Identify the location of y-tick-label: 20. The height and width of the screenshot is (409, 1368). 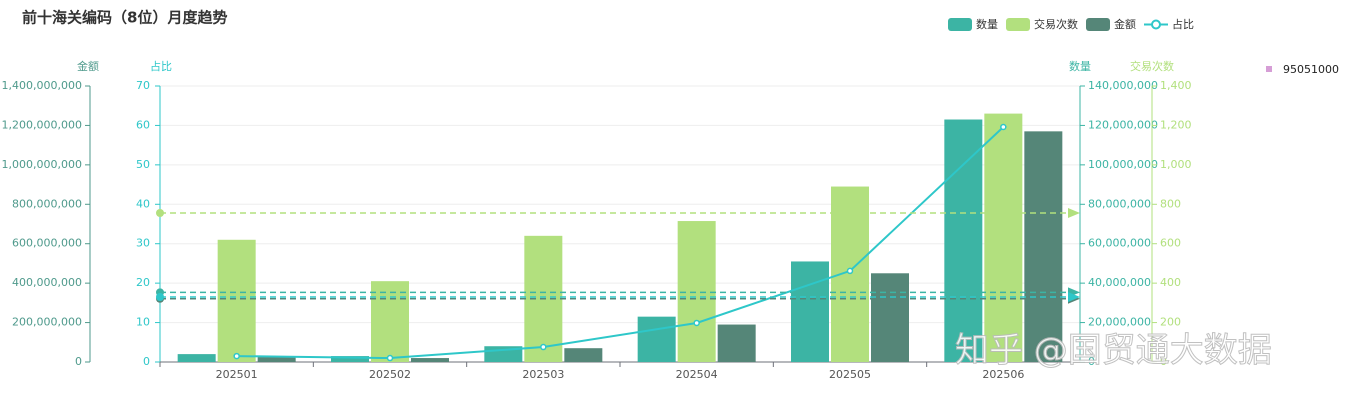
(143, 282).